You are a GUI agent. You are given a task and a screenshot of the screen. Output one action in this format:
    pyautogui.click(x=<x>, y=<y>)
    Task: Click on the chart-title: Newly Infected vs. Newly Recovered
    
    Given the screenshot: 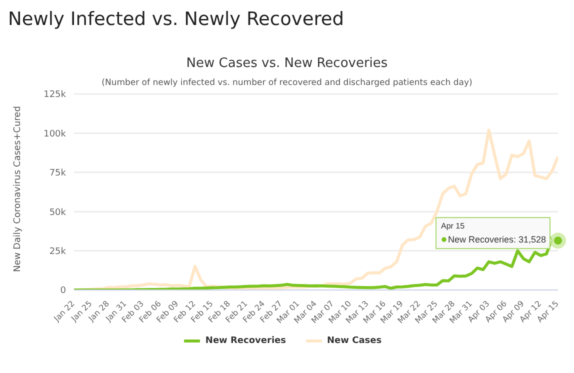 What is the action you would take?
    pyautogui.click(x=177, y=20)
    